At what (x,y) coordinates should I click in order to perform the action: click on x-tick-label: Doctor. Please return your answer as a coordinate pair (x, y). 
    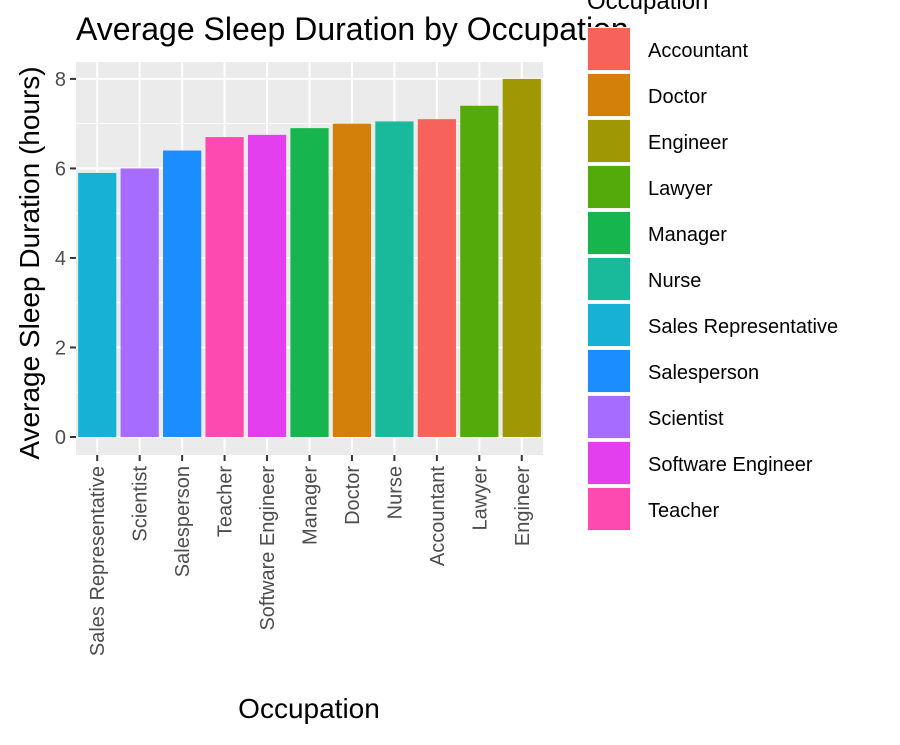
    Looking at the image, I should click on (353, 495).